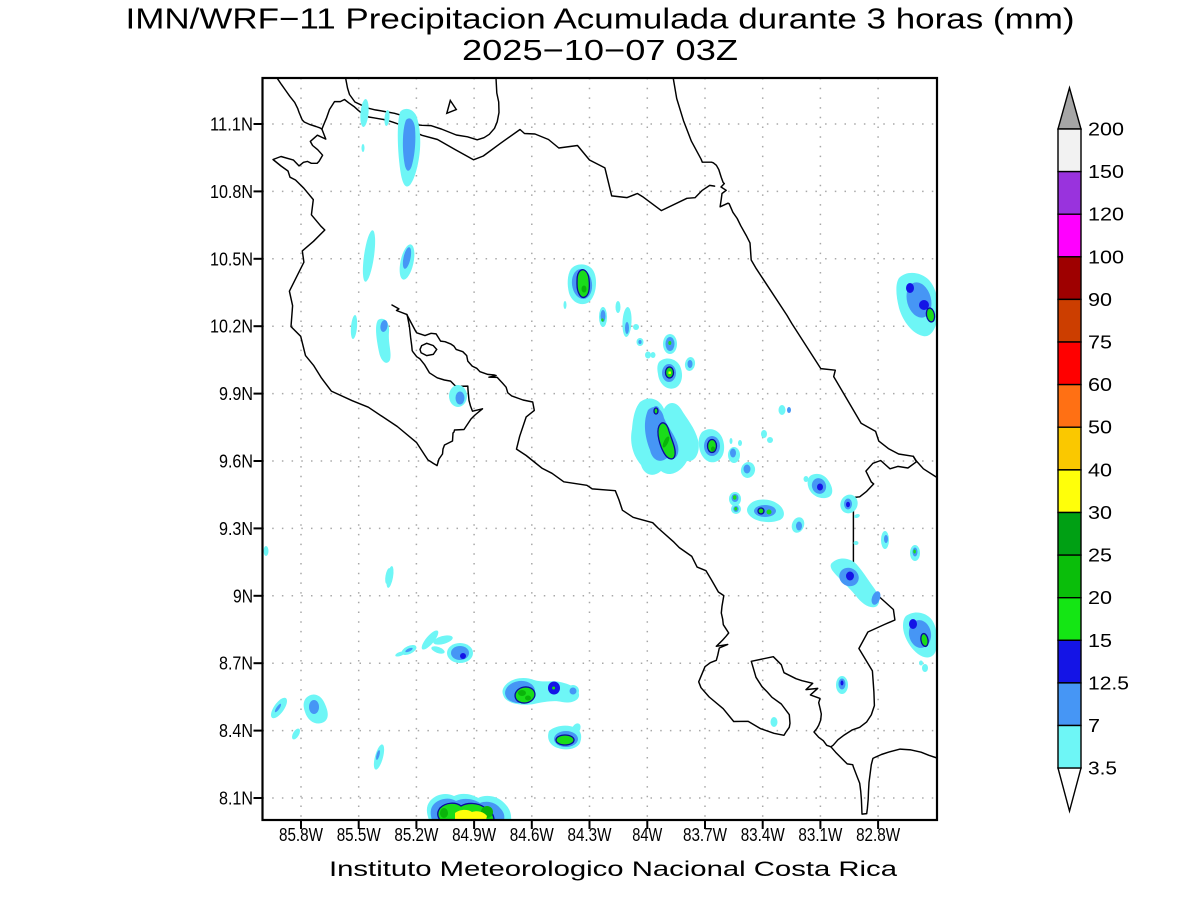 The image size is (1200, 900). What do you see at coordinates (1106, 256) in the screenshot?
I see `svg-text: 100` at bounding box center [1106, 256].